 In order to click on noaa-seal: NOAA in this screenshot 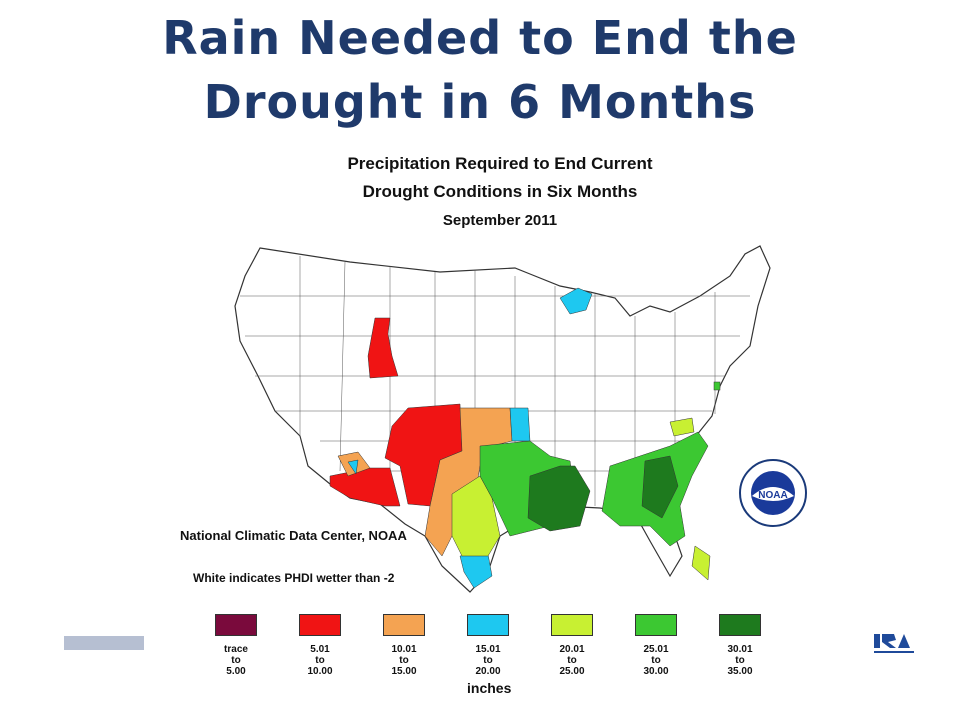, I will do `click(773, 493)`.